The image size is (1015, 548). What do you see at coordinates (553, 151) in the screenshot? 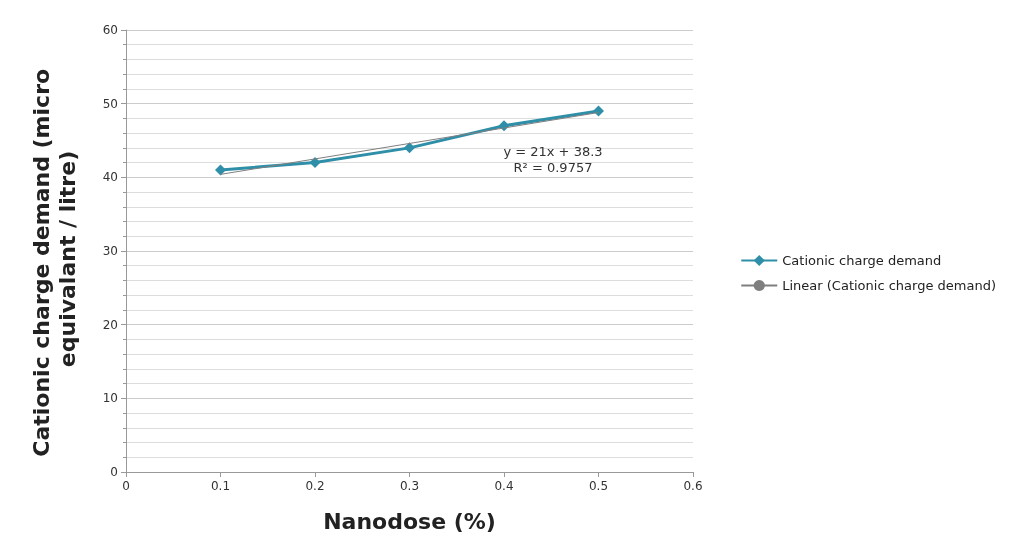
I see `annotation: y = 21x + 38.3` at bounding box center [553, 151].